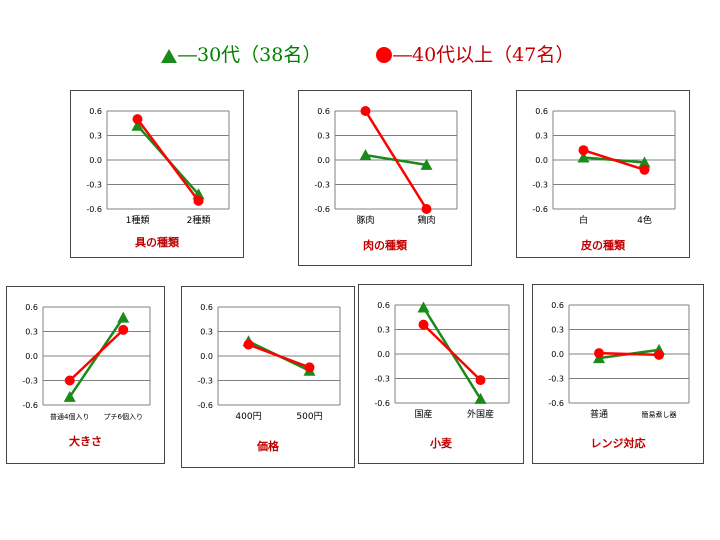 The image size is (720, 540). I want to click on chart-plot-wheat: 0.6 0.3 0.0 -0.3 -0.6 国産 外国産, so click(442, 360).